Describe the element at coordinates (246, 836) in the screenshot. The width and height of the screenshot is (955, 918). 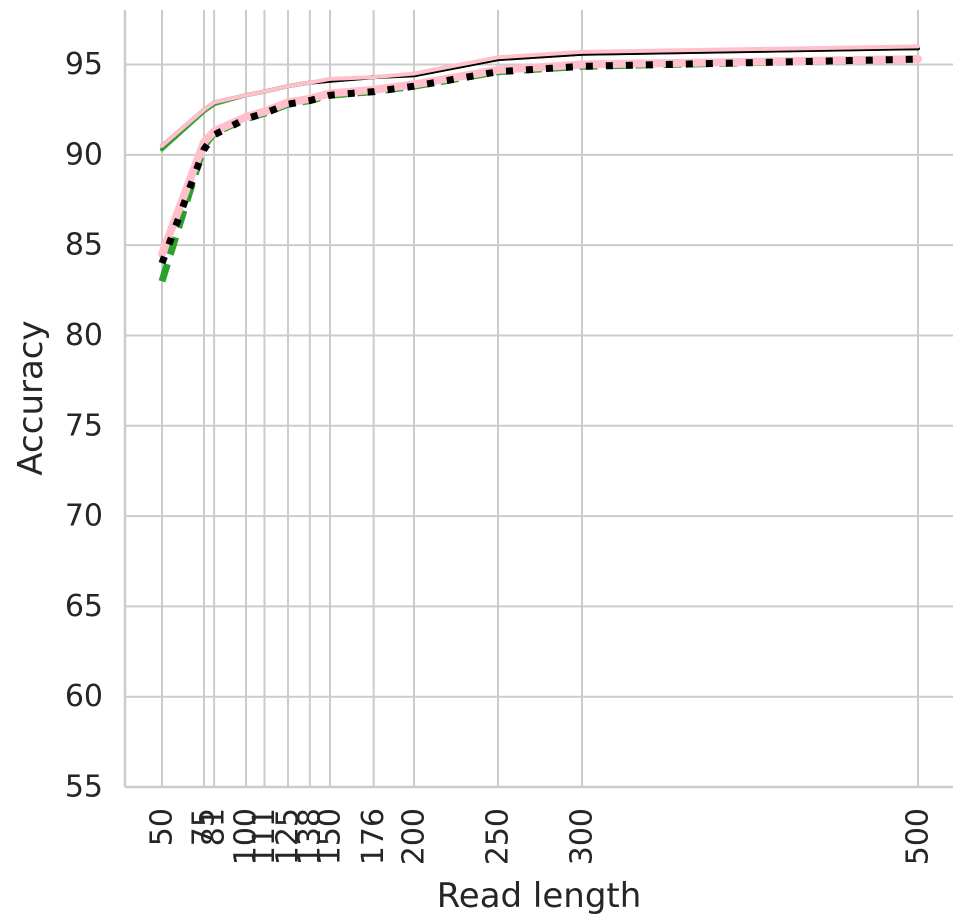
I see `x-tick-label: 100` at that location.